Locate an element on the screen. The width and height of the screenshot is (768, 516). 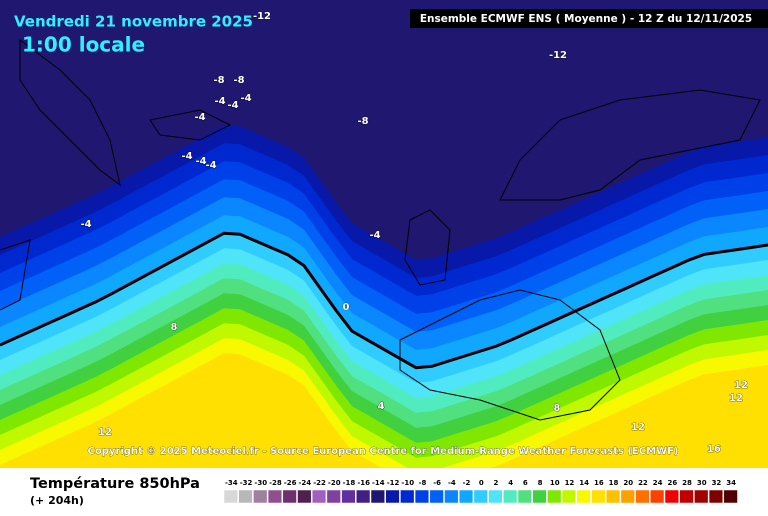
scale-label: -6 is located at coordinates (437, 483).